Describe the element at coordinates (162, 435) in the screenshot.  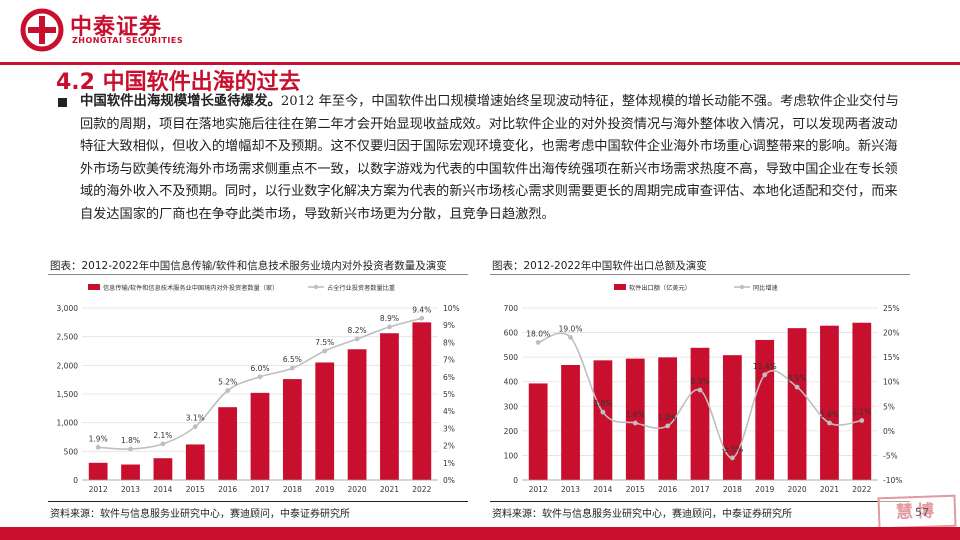
I see `chart1-line-data-label: 2.1%` at that location.